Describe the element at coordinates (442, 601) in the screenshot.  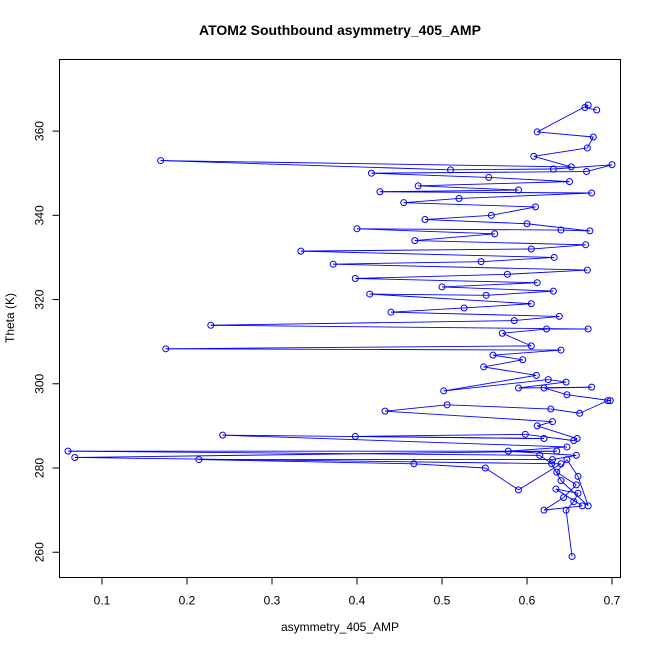
I see `x-tick-label: 0.5` at that location.